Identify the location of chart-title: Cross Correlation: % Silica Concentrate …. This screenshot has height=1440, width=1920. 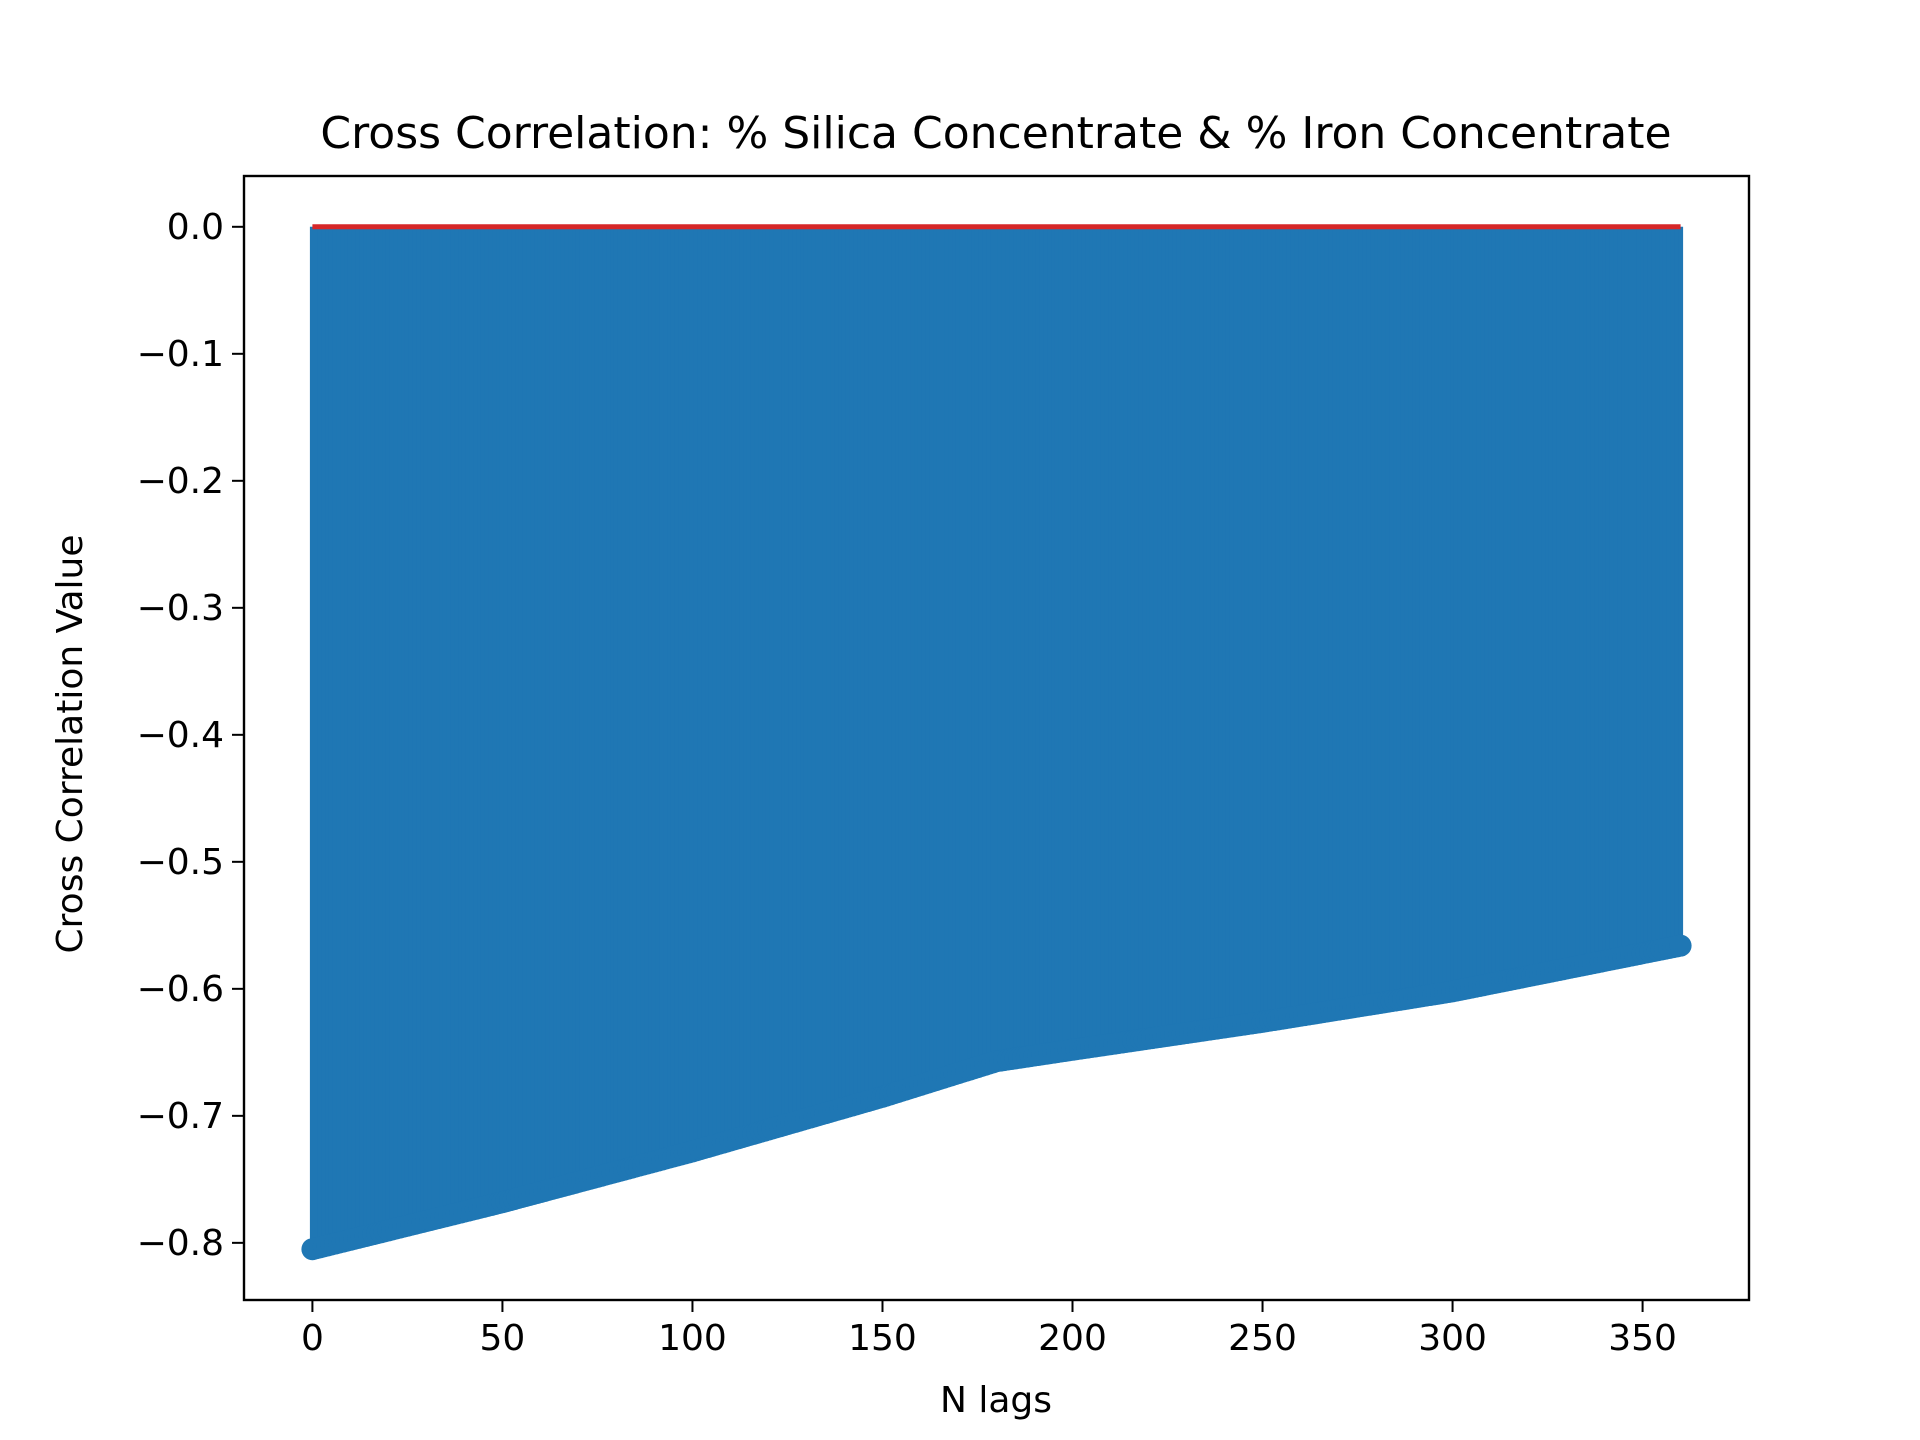
(995, 133).